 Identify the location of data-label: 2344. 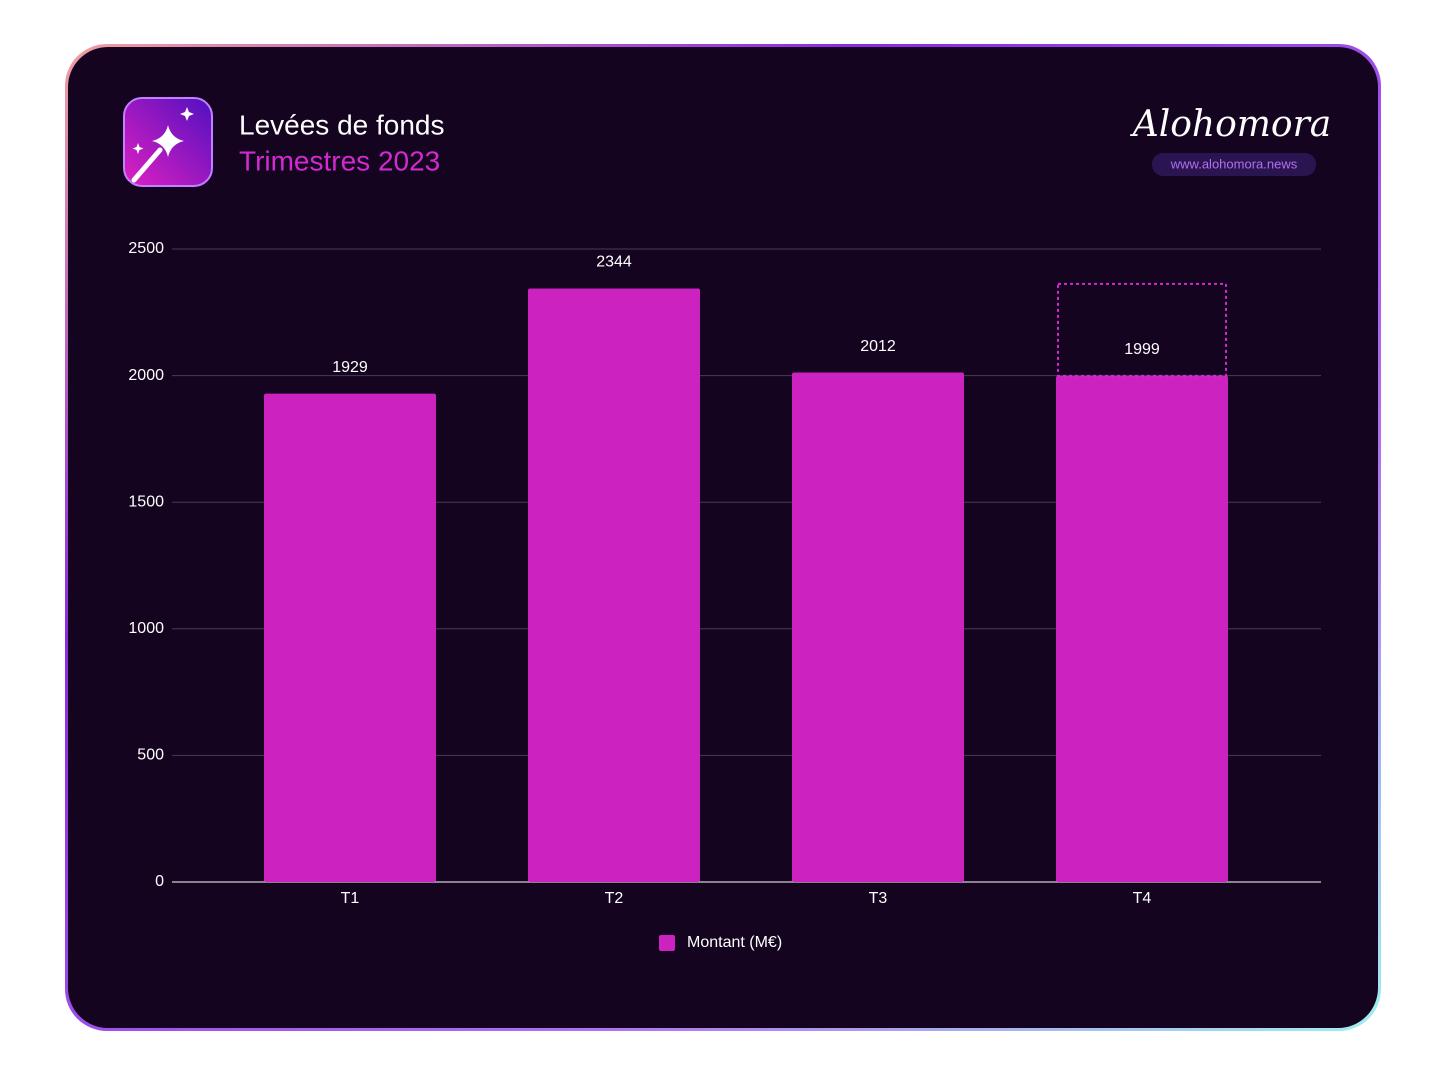
(614, 262).